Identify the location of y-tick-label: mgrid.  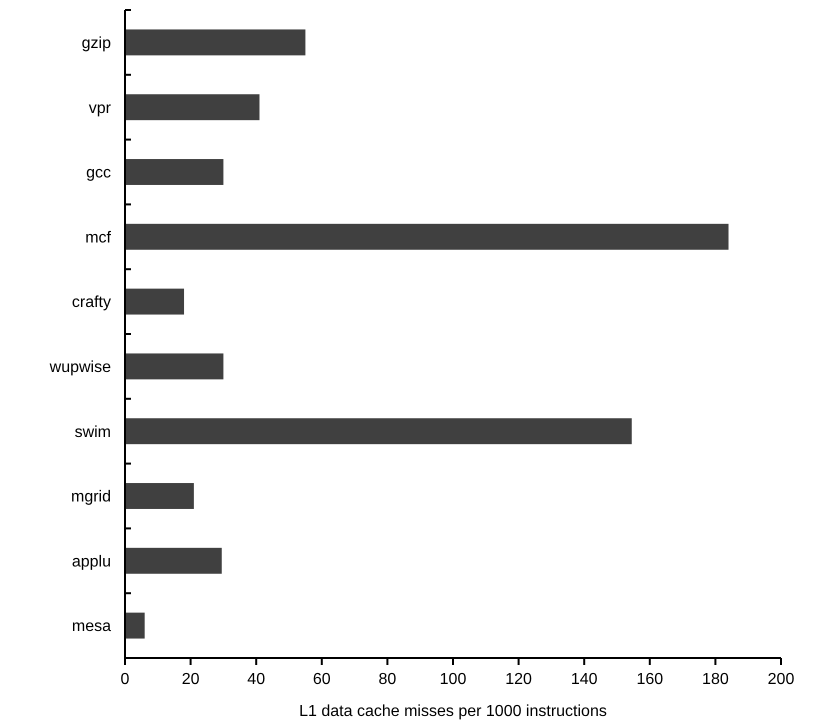
(90, 497).